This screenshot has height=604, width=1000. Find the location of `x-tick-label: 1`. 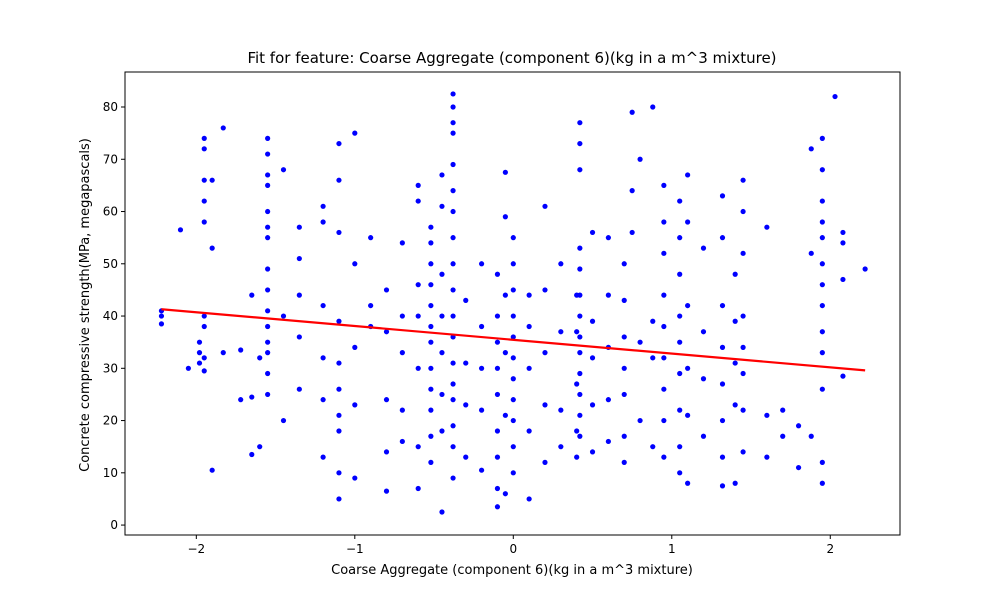

x-tick-label: 1 is located at coordinates (672, 549).